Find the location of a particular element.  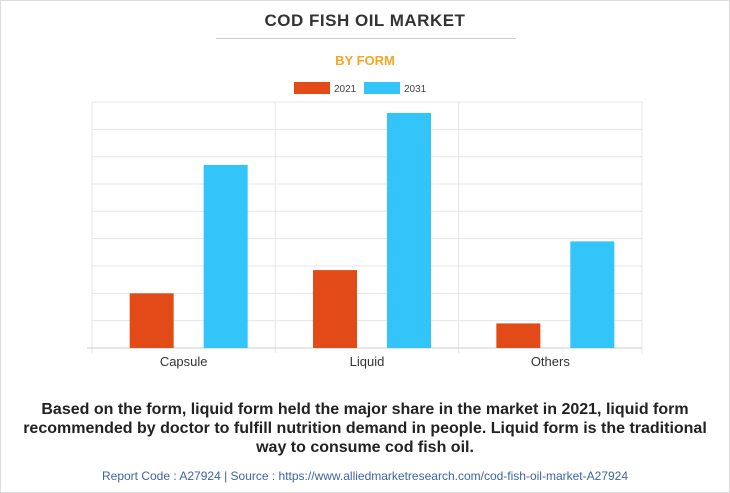

x-tick-label: Others is located at coordinates (551, 361).